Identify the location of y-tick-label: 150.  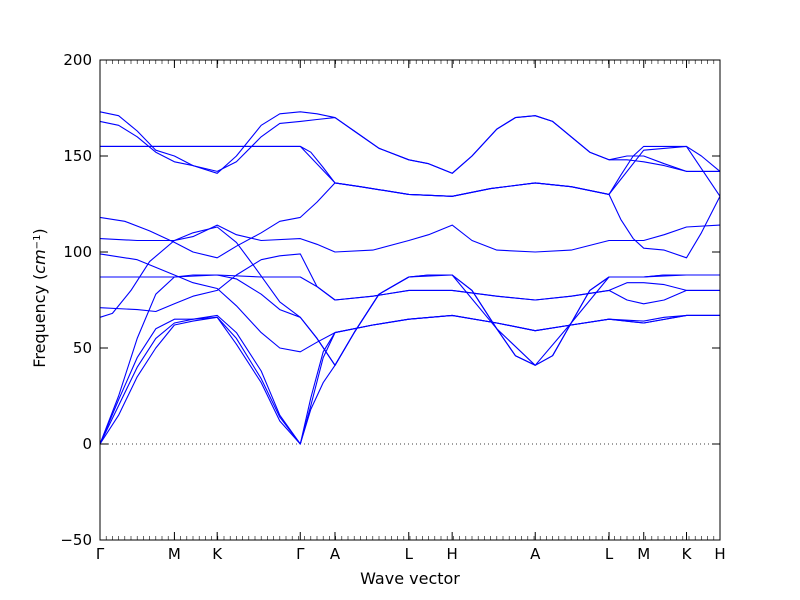
(77, 156).